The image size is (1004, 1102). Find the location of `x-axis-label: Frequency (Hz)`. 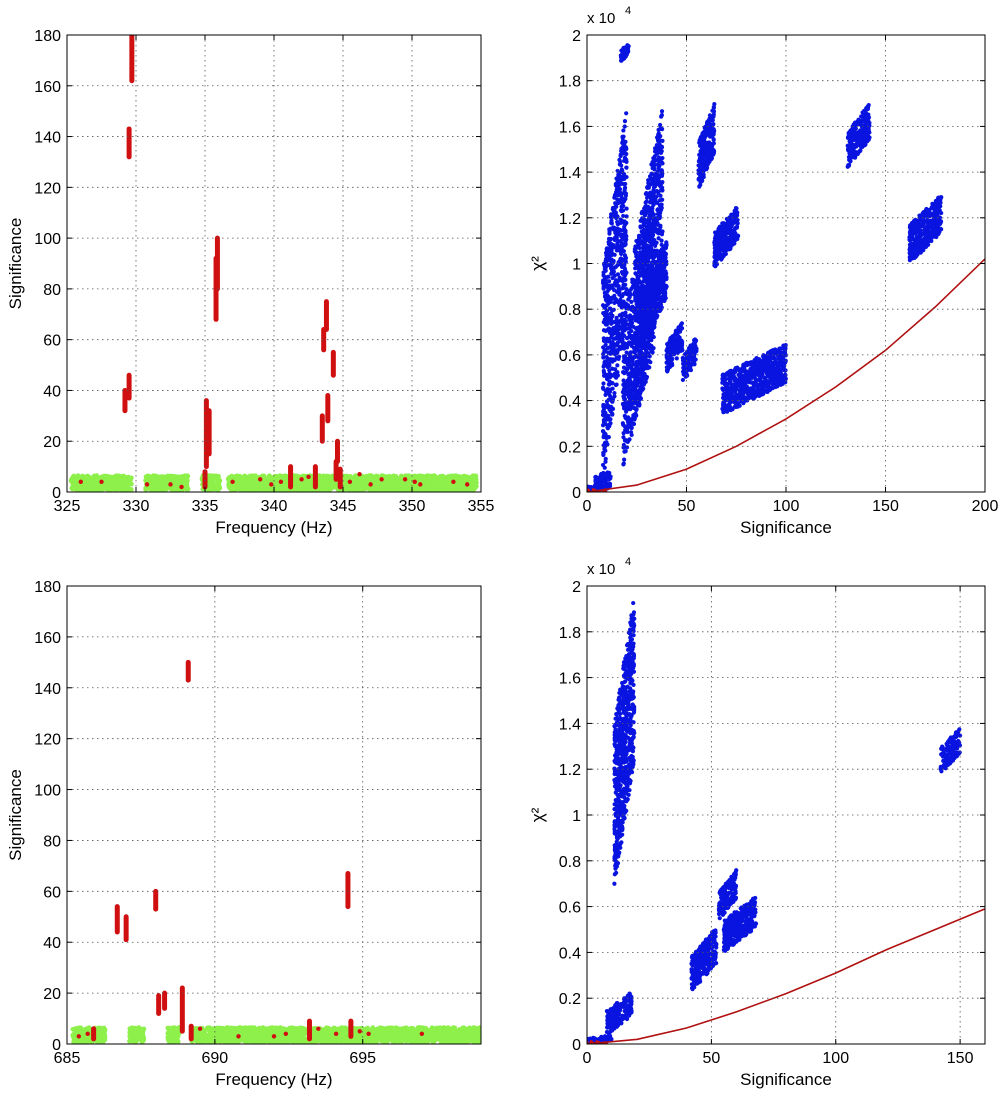

x-axis-label: Frequency (Hz) is located at coordinates (273, 527).